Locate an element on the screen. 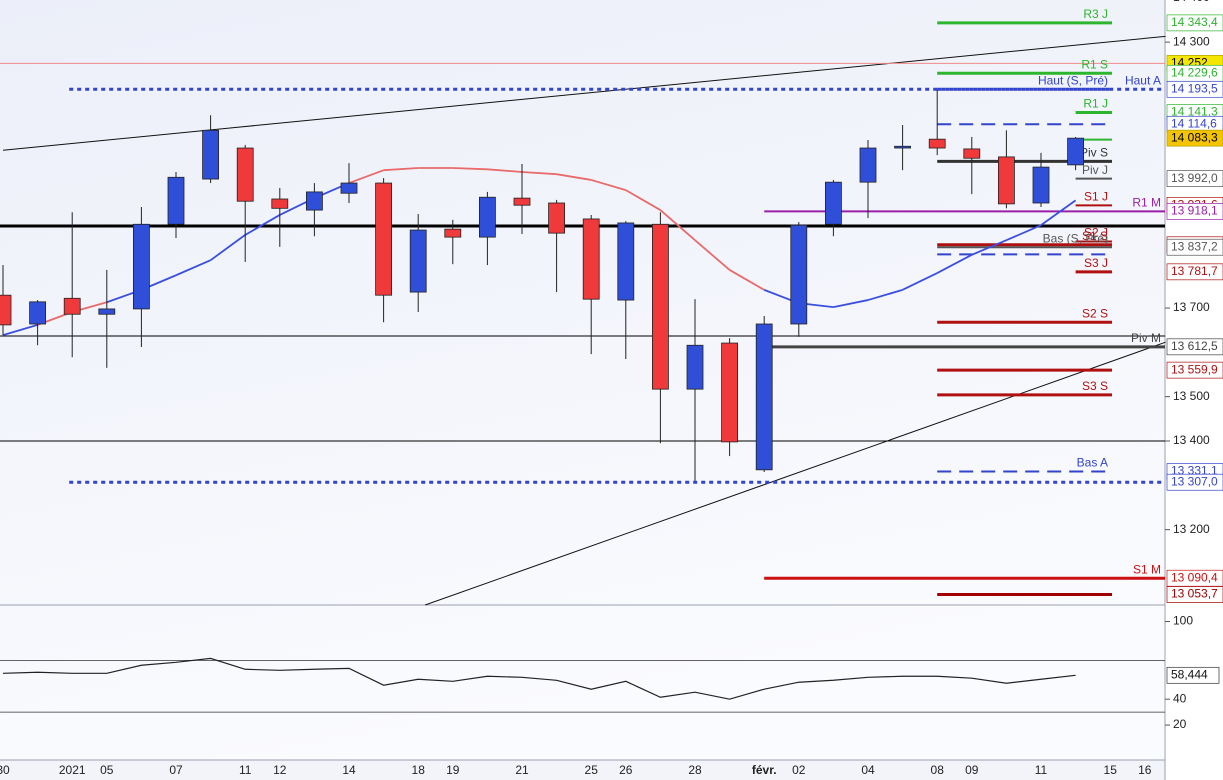  level-name: Piv M is located at coordinates (1146, 338).